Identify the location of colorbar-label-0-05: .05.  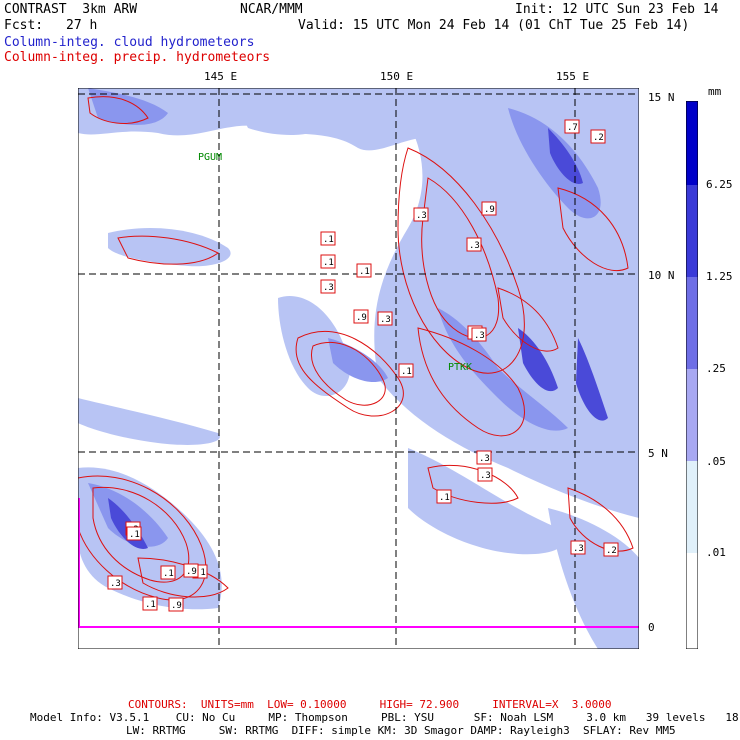
(716, 461).